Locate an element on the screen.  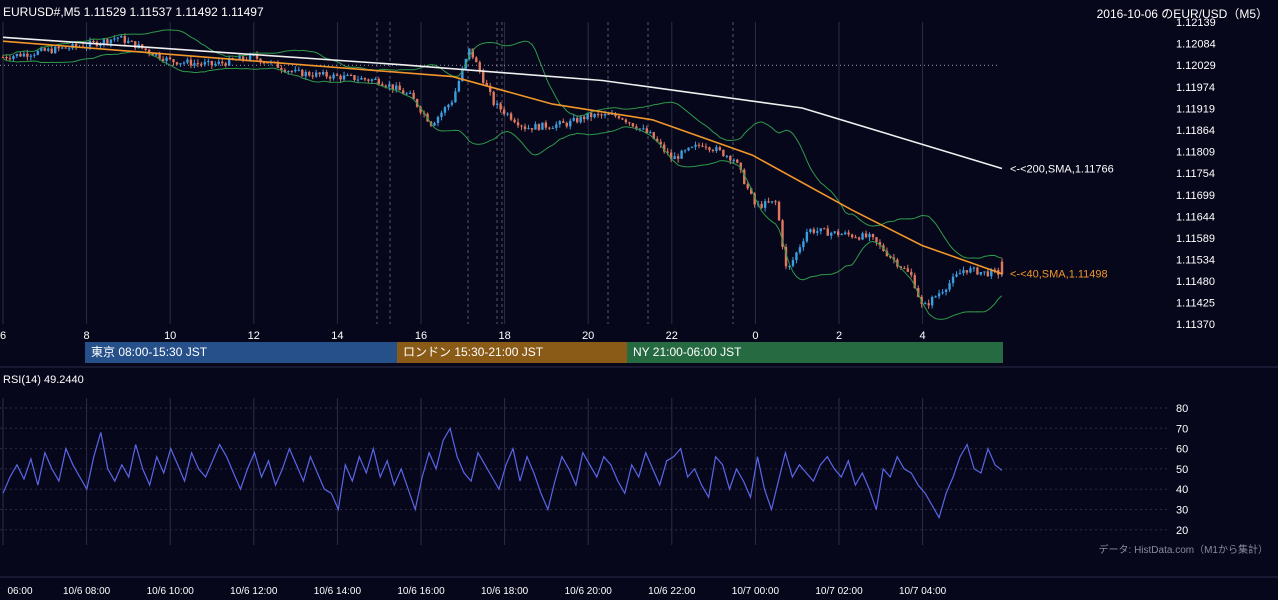
price-y-tick-label: 1.11644 is located at coordinates (1195, 217).